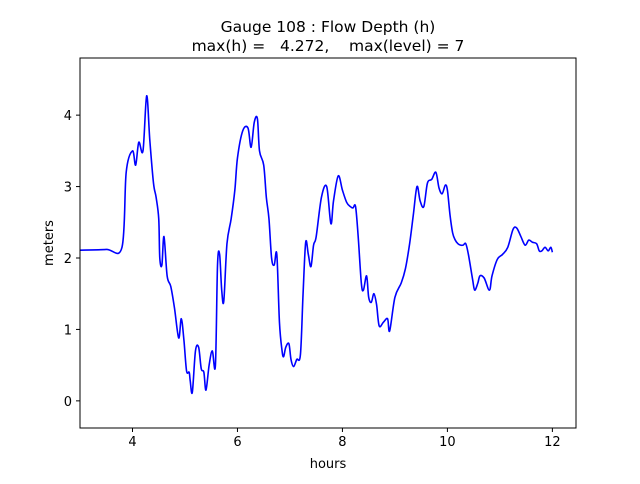  What do you see at coordinates (132, 442) in the screenshot?
I see `x-tick-label: 4` at bounding box center [132, 442].